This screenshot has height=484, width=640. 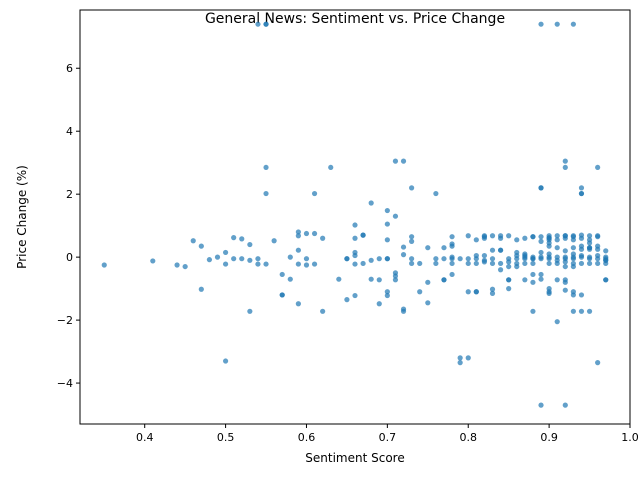 What do you see at coordinates (69, 194) in the screenshot?
I see `y-tick-label: 2` at bounding box center [69, 194].